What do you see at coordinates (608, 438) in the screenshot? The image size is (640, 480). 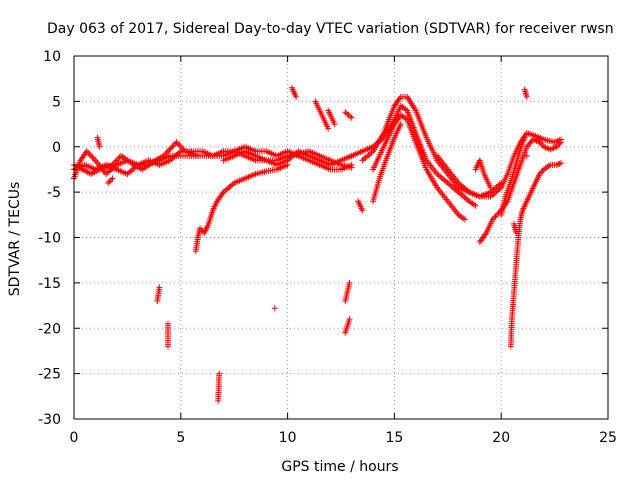 I see `x-tick-label: 25` at bounding box center [608, 438].